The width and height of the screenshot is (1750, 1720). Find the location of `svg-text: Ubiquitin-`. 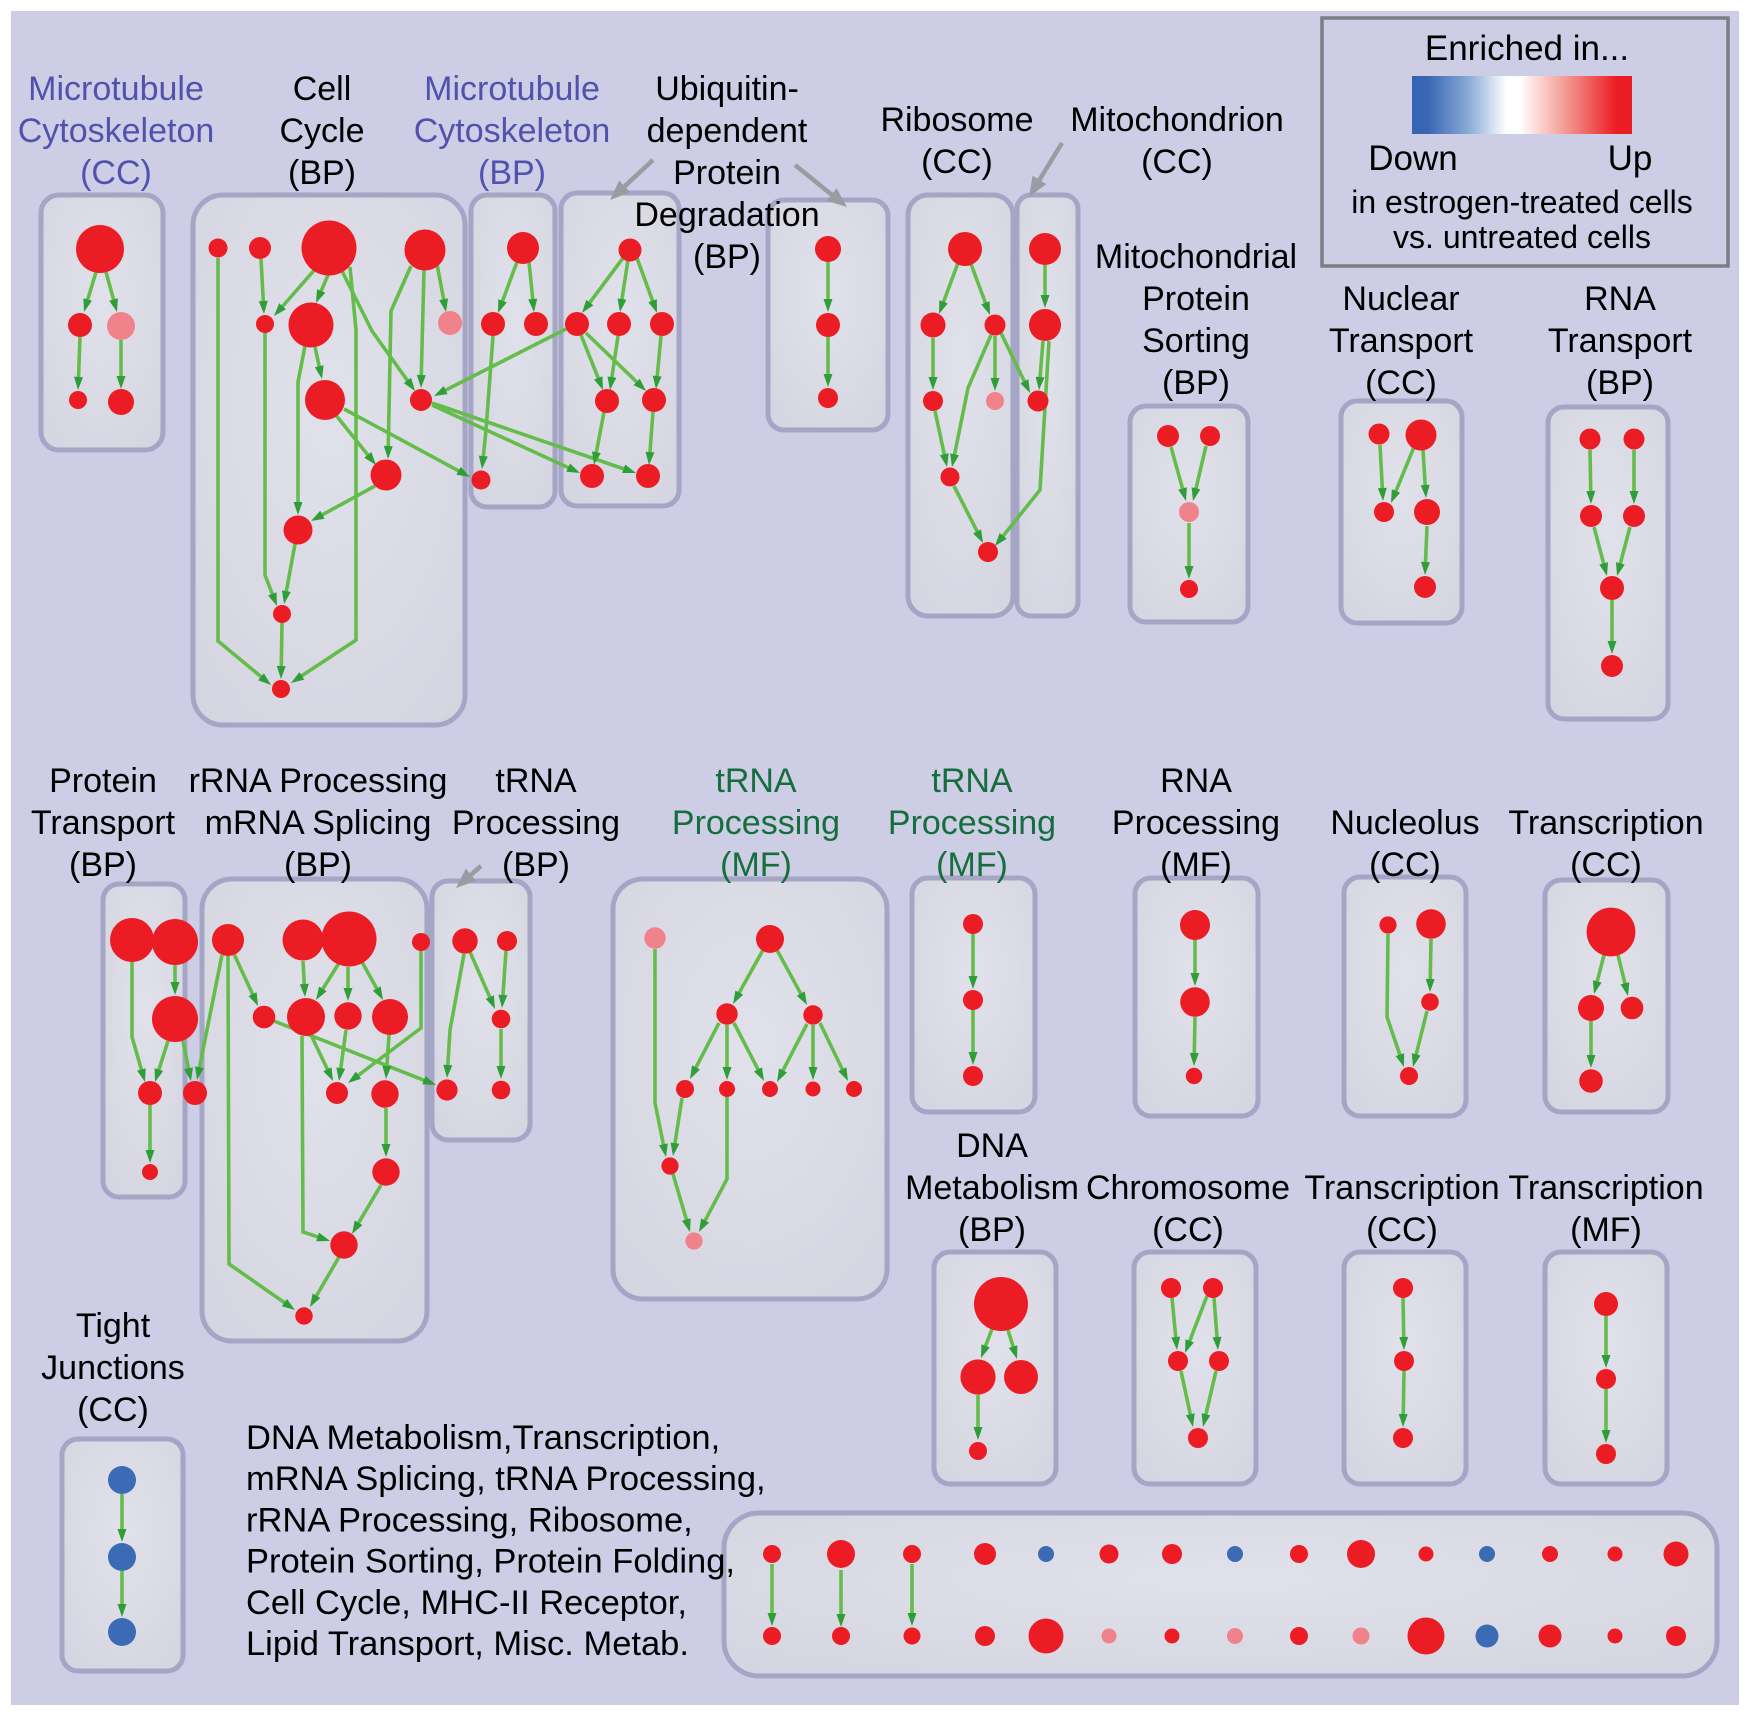

svg-text: Ubiquitin- is located at coordinates (727, 89).